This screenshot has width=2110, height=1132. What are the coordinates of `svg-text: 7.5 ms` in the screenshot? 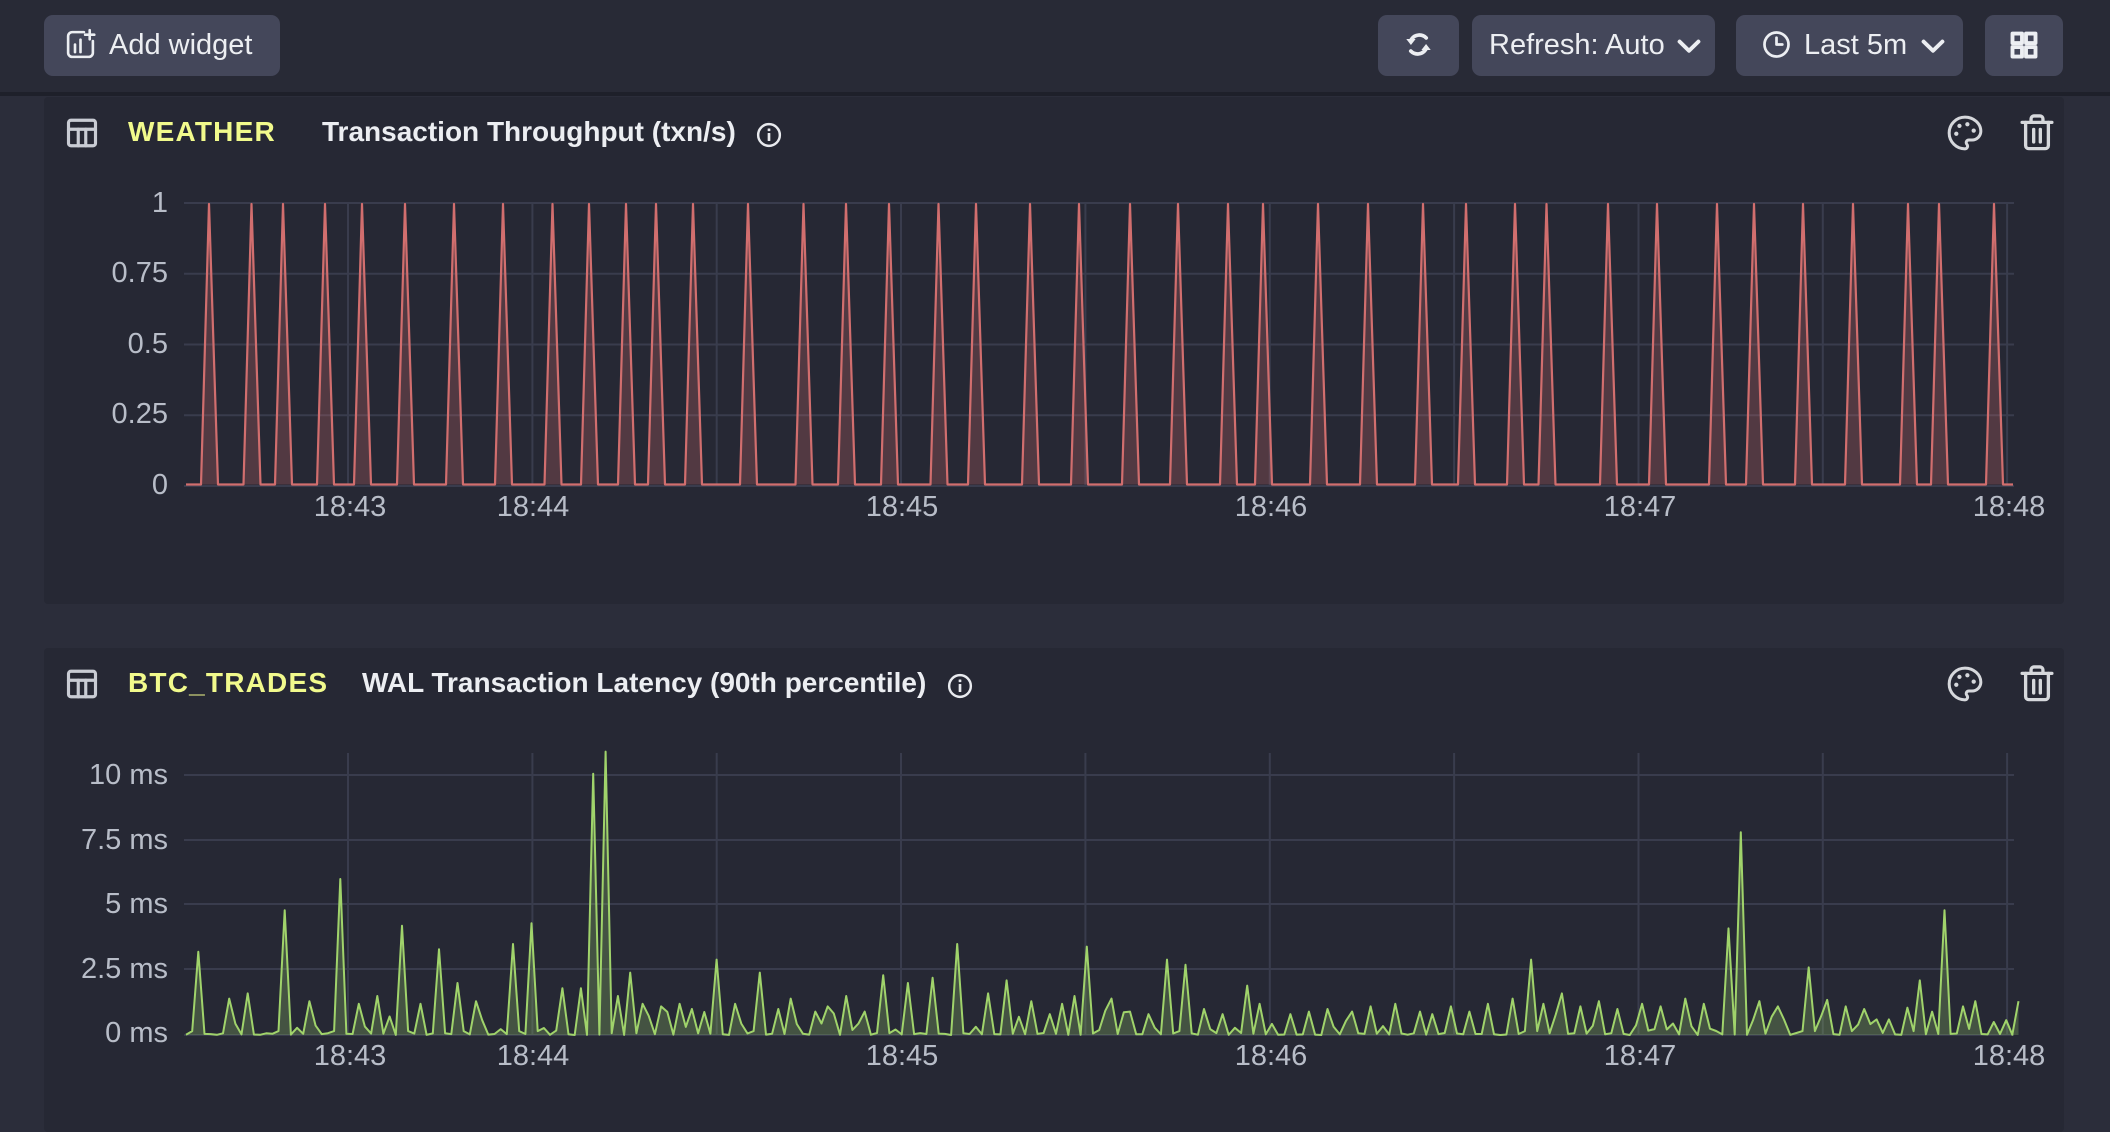 It's located at (124, 840).